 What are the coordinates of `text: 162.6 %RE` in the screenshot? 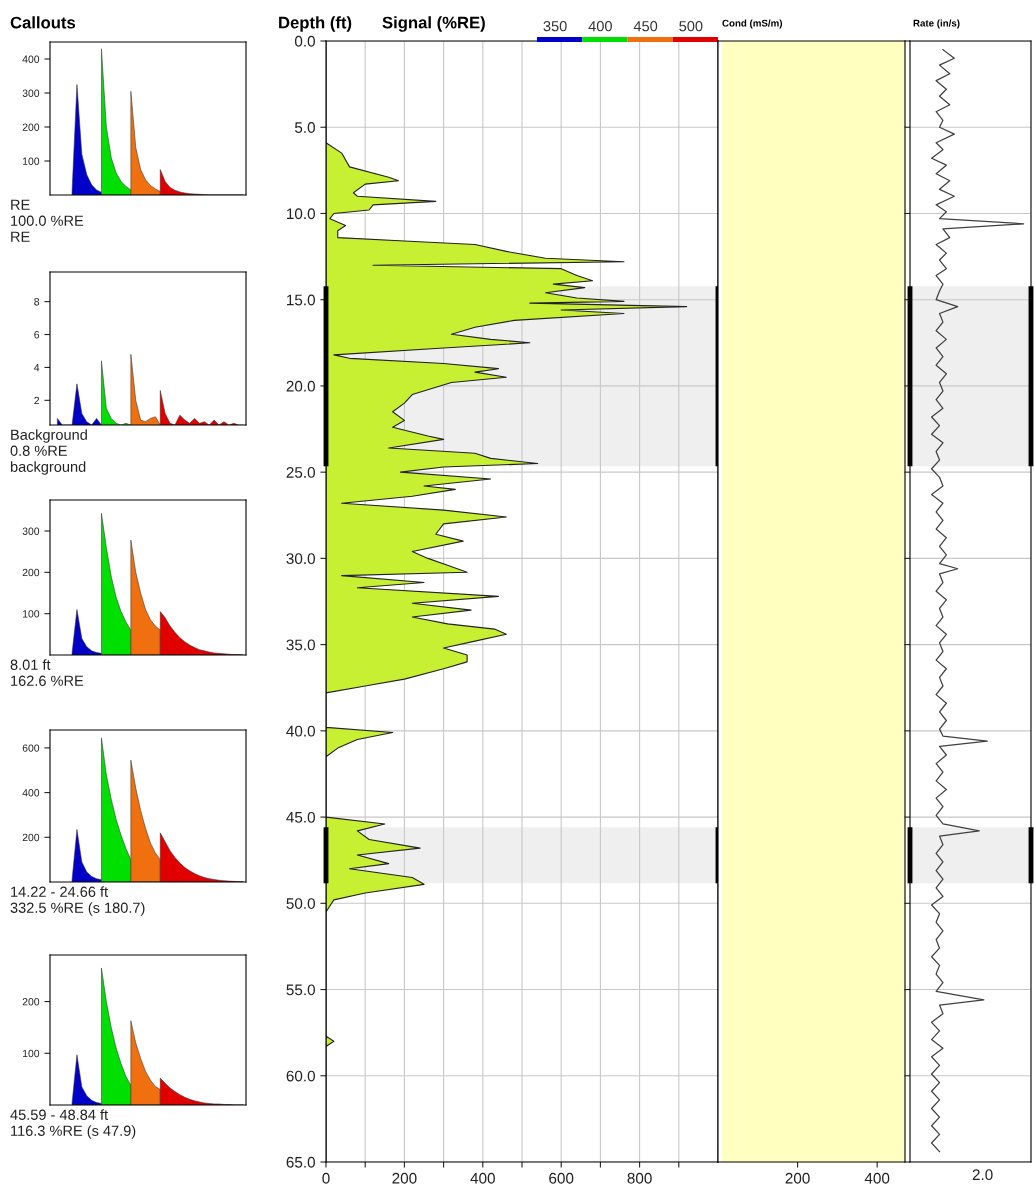 It's located at (47, 680).